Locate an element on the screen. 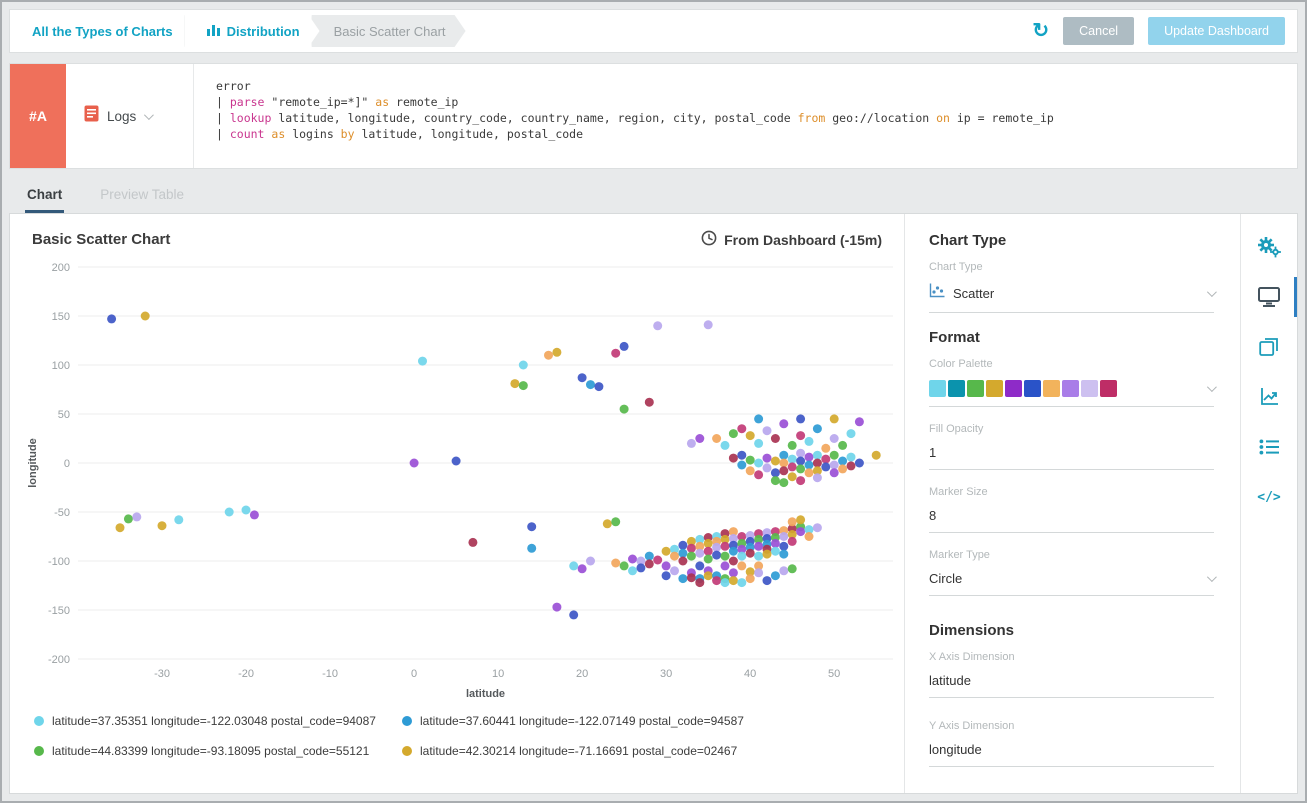 This screenshot has width=1307, height=803. marker-size-label: Marker Size is located at coordinates (958, 492).